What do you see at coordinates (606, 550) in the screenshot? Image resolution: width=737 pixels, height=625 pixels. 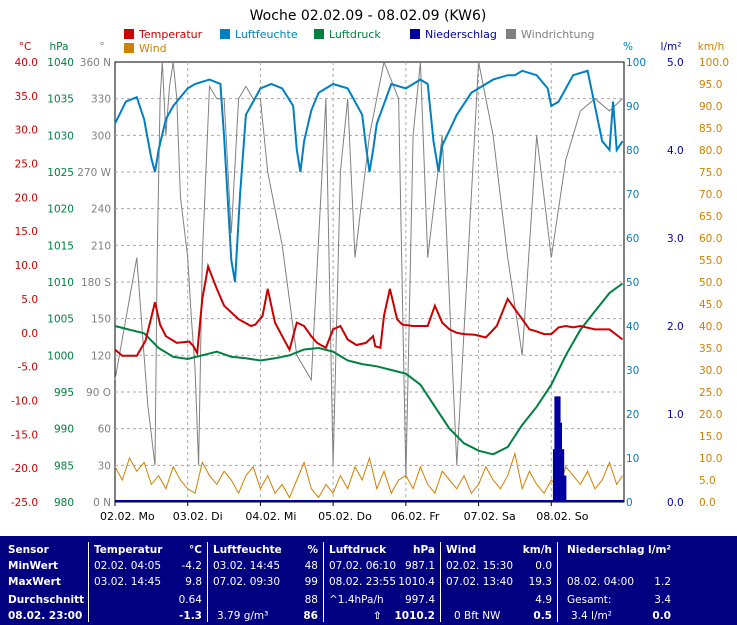 I see `rain-header: Niederschlag` at bounding box center [606, 550].